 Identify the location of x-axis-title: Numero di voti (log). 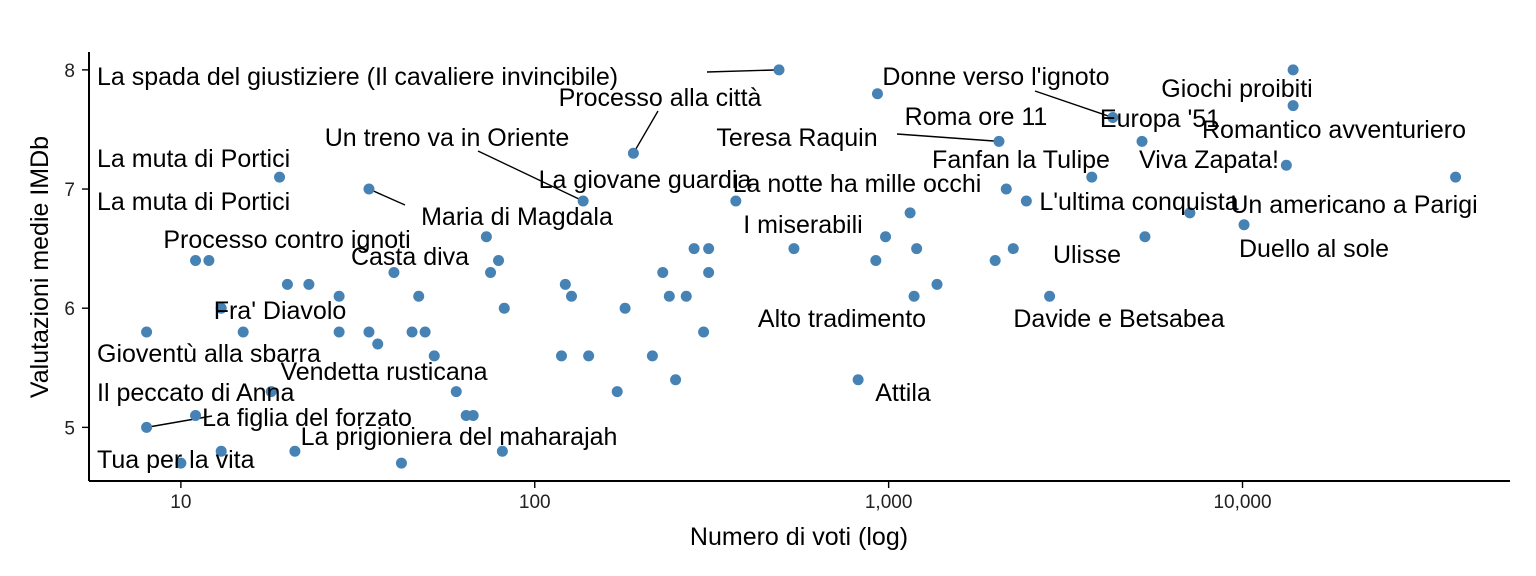
(799, 537).